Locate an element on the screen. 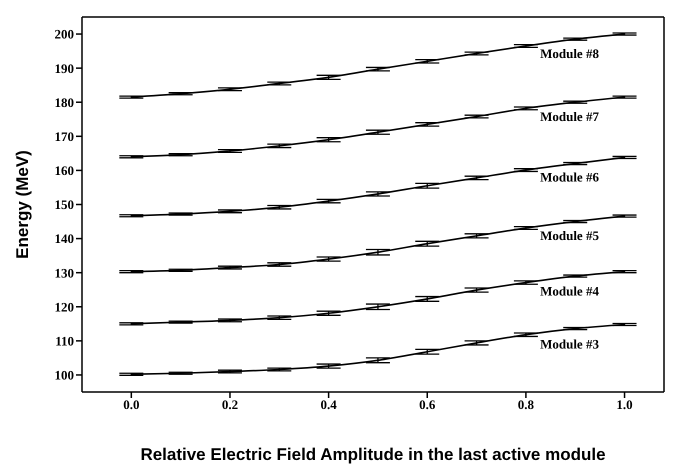 The image size is (679, 476). y-tick-label: 140 is located at coordinates (64, 238).